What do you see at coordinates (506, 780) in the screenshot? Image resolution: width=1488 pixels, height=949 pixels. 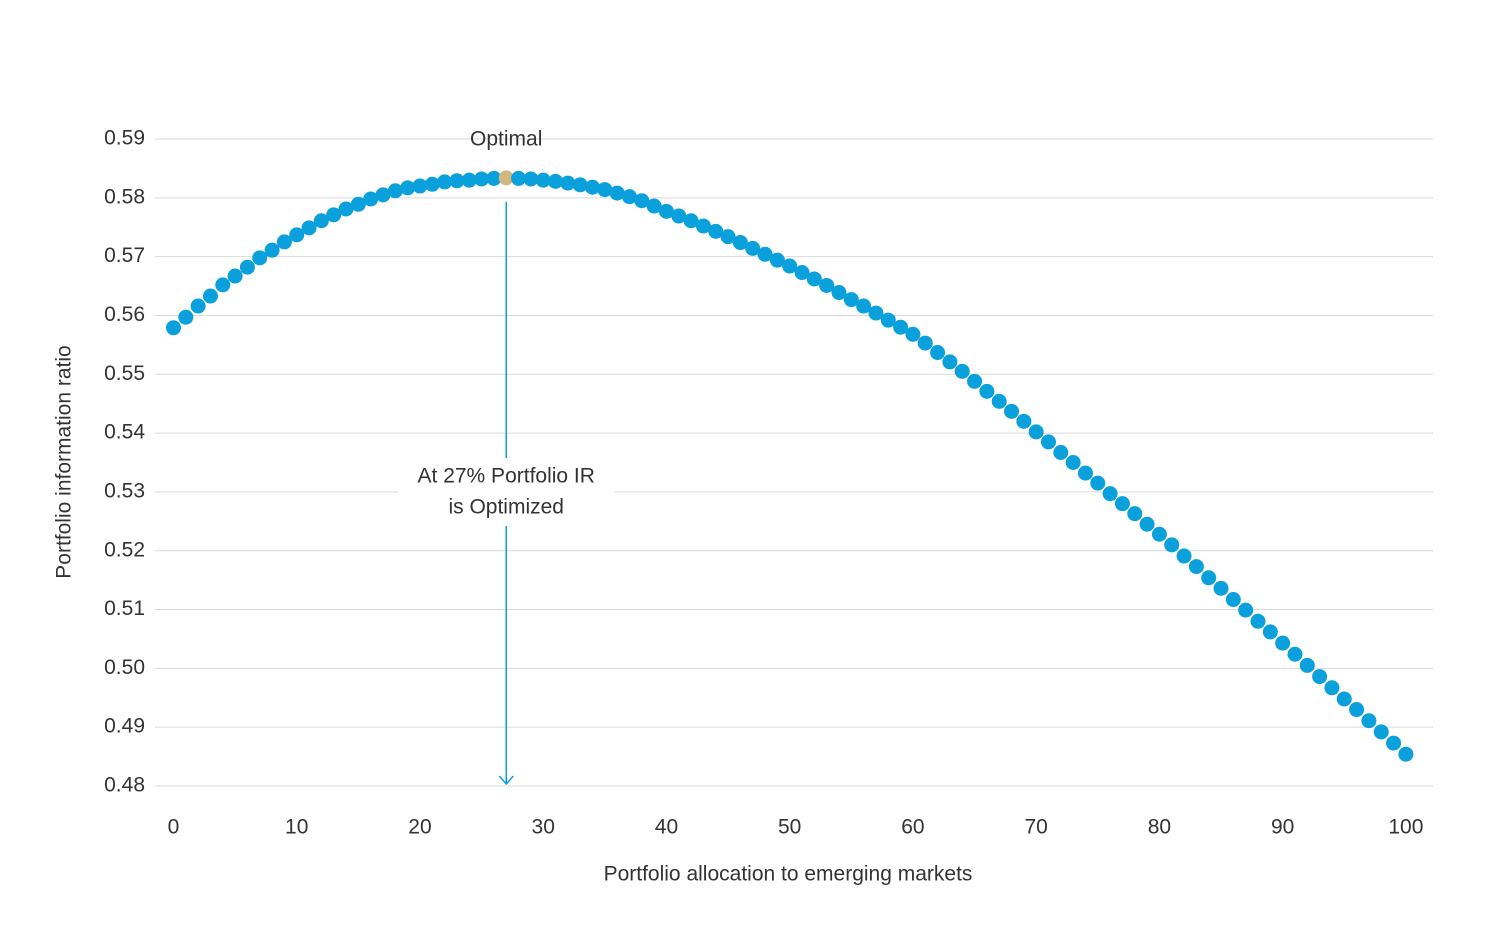 I see `arrow-head` at bounding box center [506, 780].